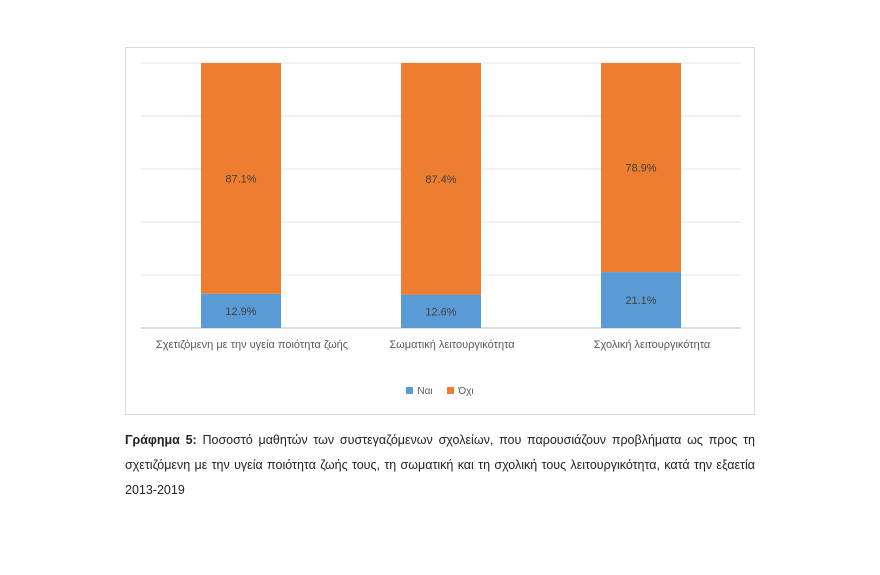 This screenshot has height=575, width=880. I want to click on legend-swatch-yes, so click(410, 390).